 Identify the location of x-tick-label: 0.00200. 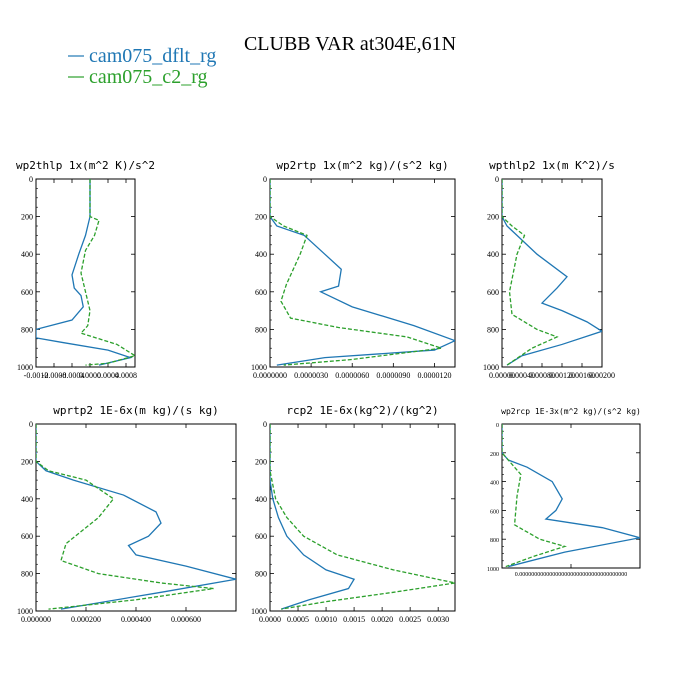
(602, 375).